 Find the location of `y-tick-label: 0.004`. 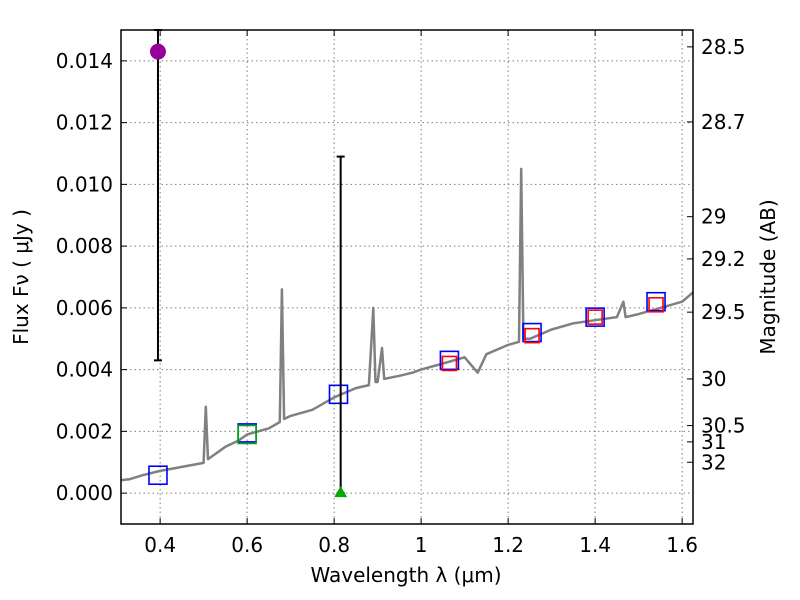

y-tick-label: 0.004 is located at coordinates (84, 370).